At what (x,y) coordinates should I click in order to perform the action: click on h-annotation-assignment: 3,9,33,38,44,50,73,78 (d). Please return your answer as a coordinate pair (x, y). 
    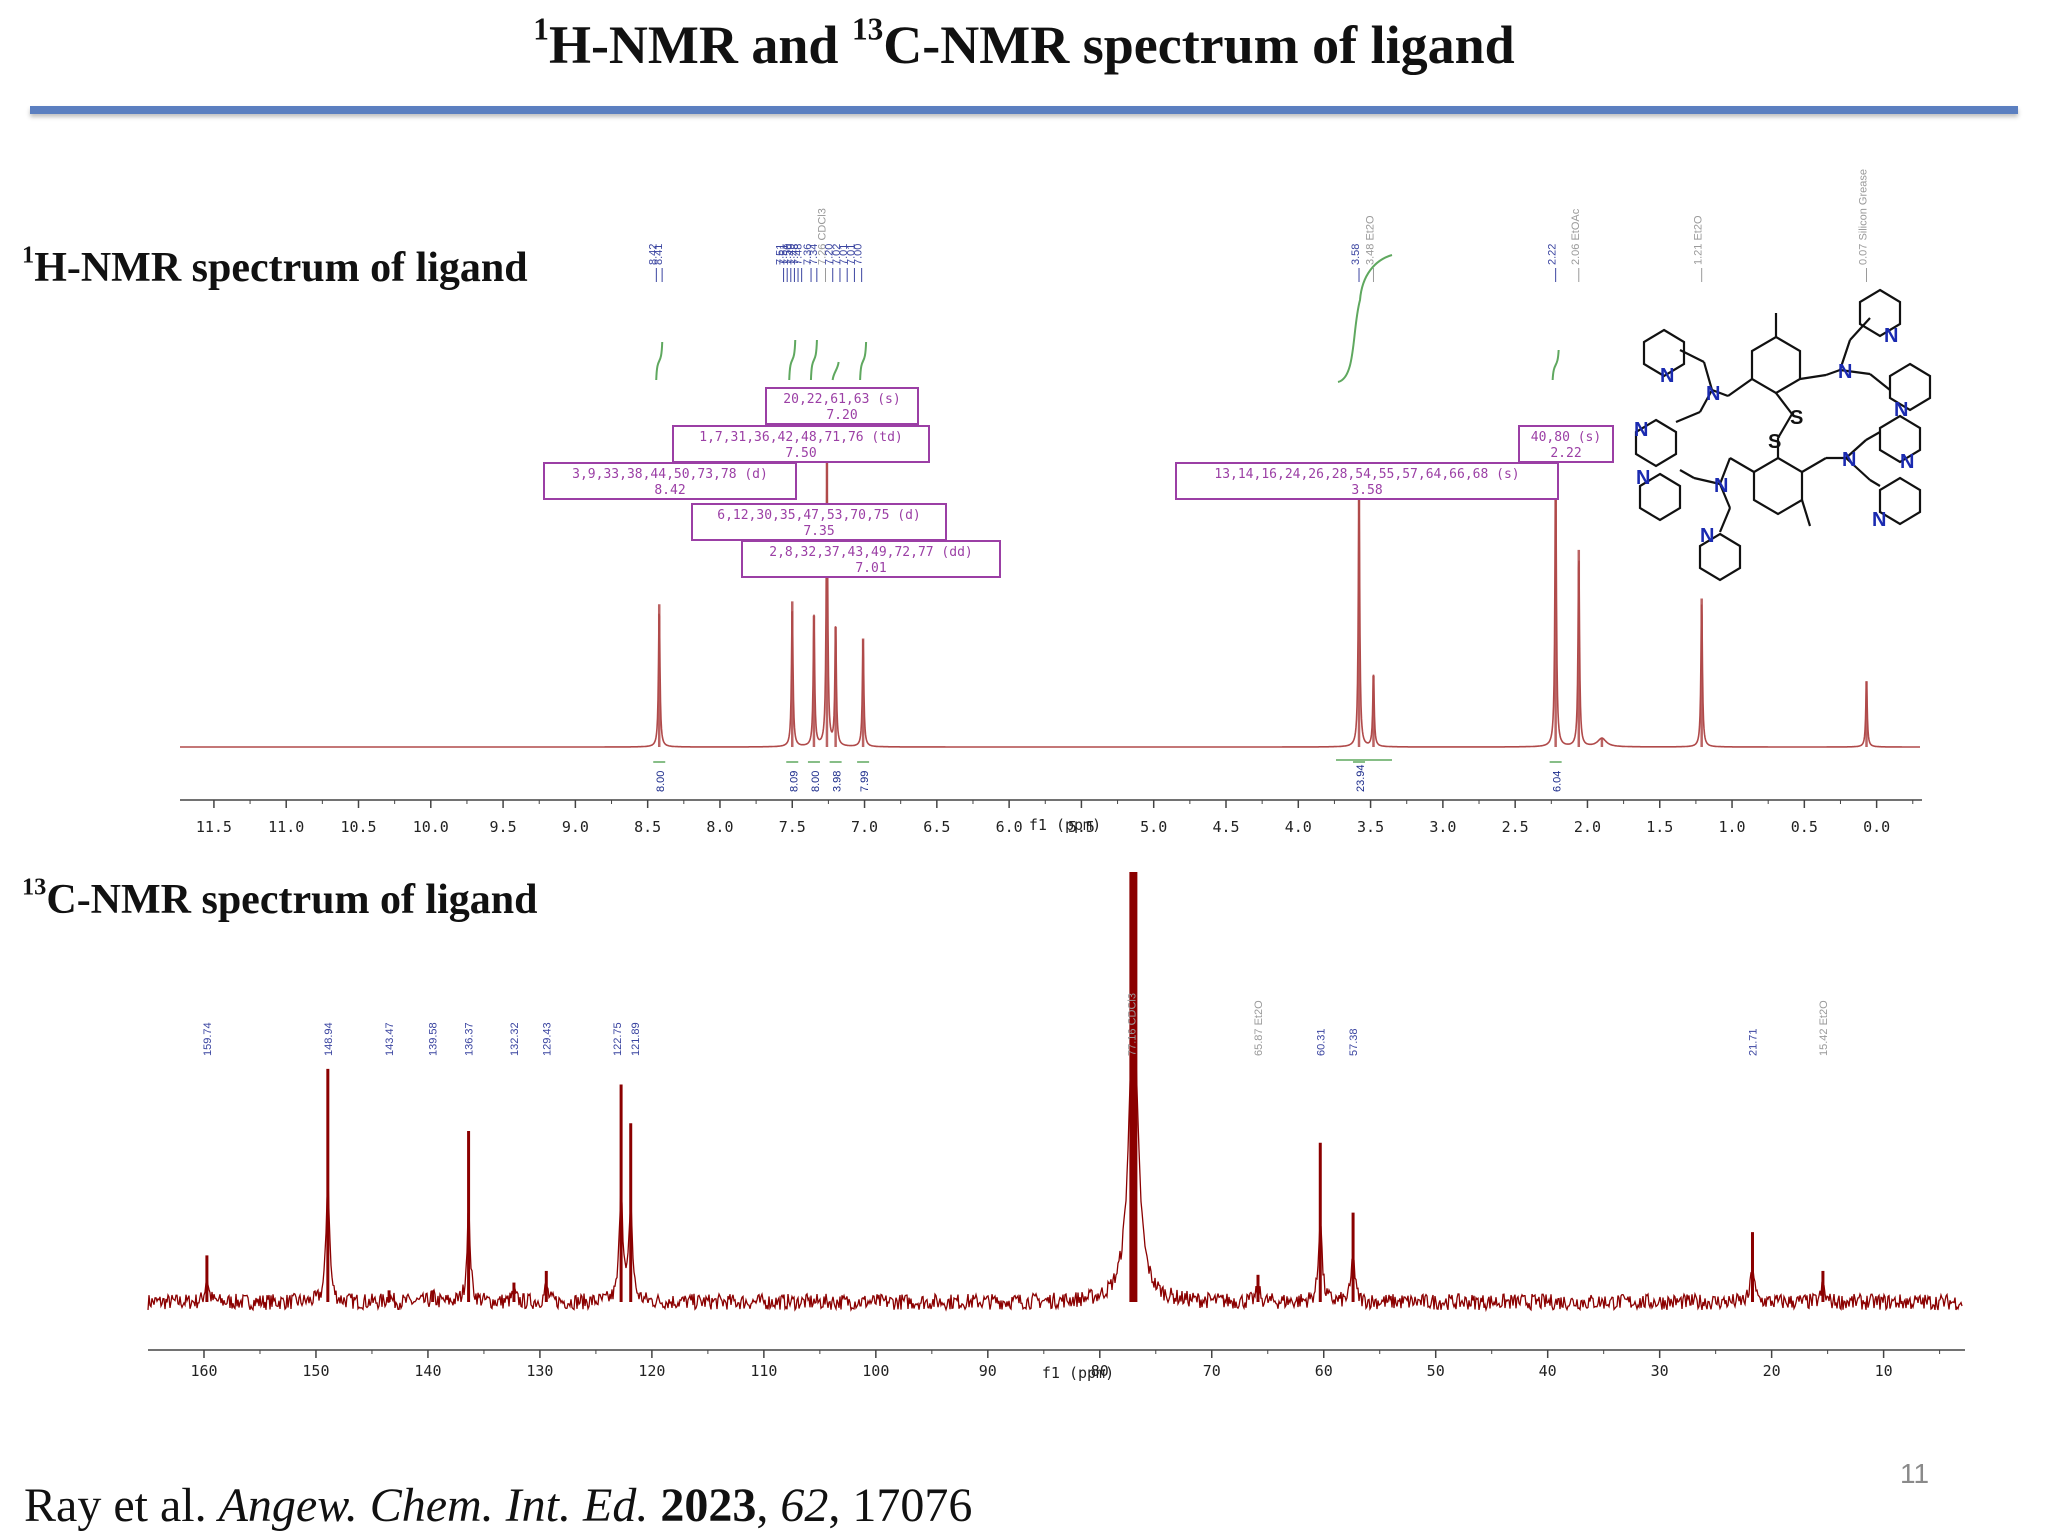
    Looking at the image, I should click on (670, 474).